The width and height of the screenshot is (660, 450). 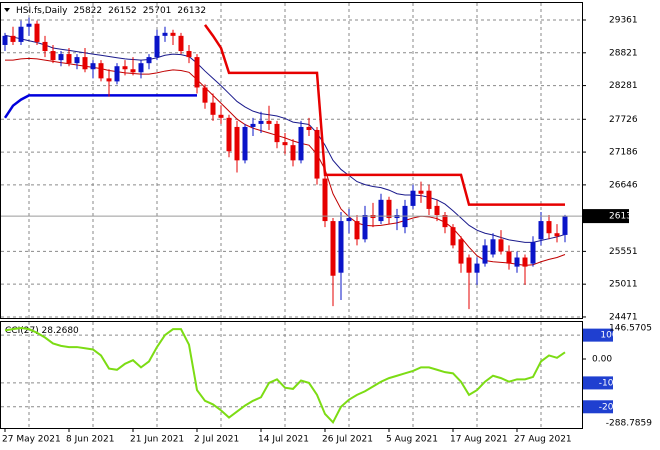 I want to click on y-tick-label: 25011, so click(x=623, y=285).